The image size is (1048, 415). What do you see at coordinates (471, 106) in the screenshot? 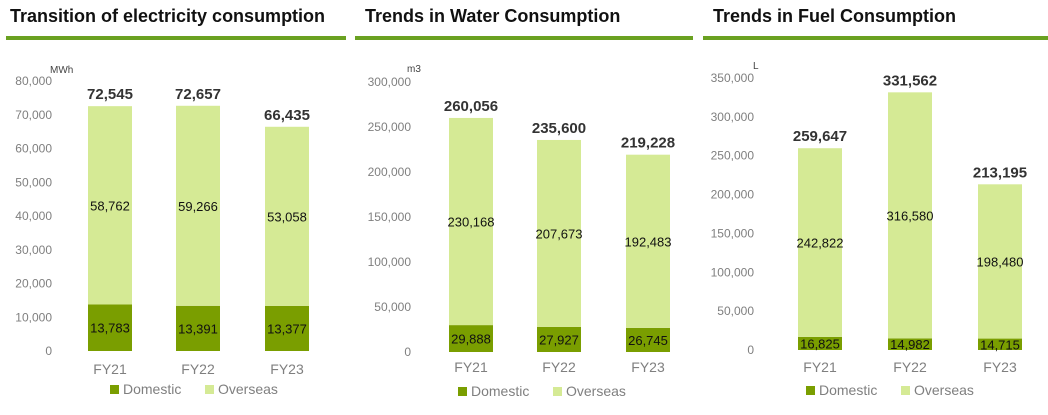
I see `total-value-label: 260,056` at bounding box center [471, 106].